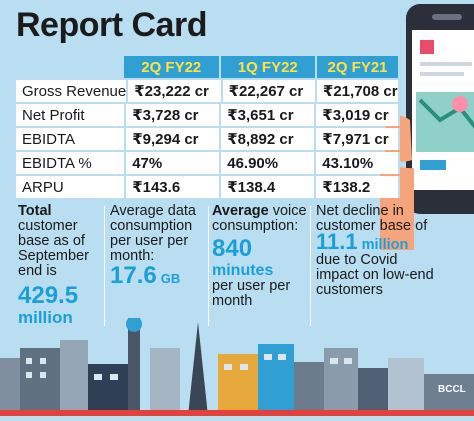  Describe the element at coordinates (269, 163) in the screenshot. I see `table-cell: 46.90%` at that location.